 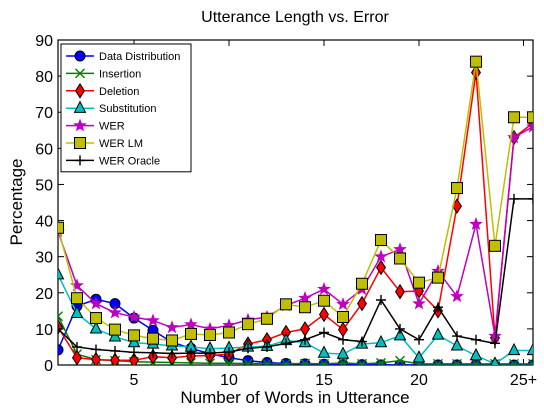 I want to click on y-tick-label: 50, so click(x=44, y=185).